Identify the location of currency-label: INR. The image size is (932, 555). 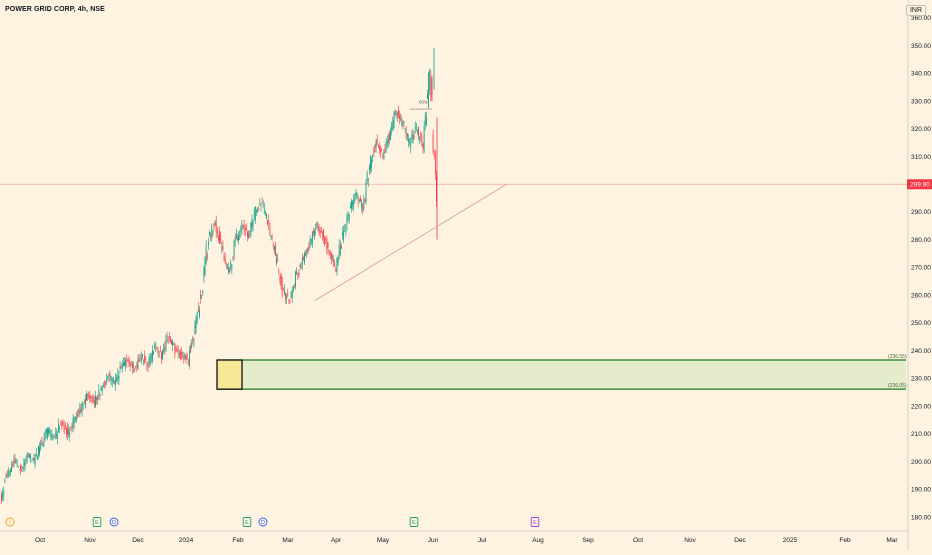
(915, 10).